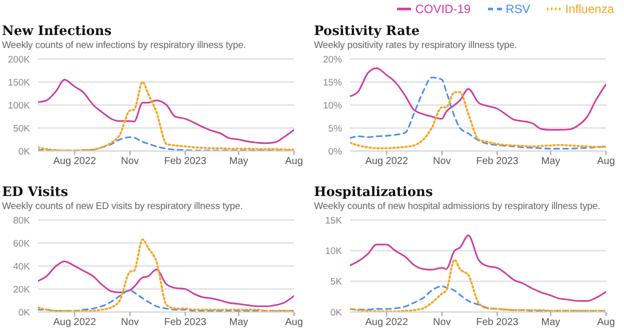 This screenshot has width=624, height=333. I want to click on y-tick-label: 15%, so click(332, 82).